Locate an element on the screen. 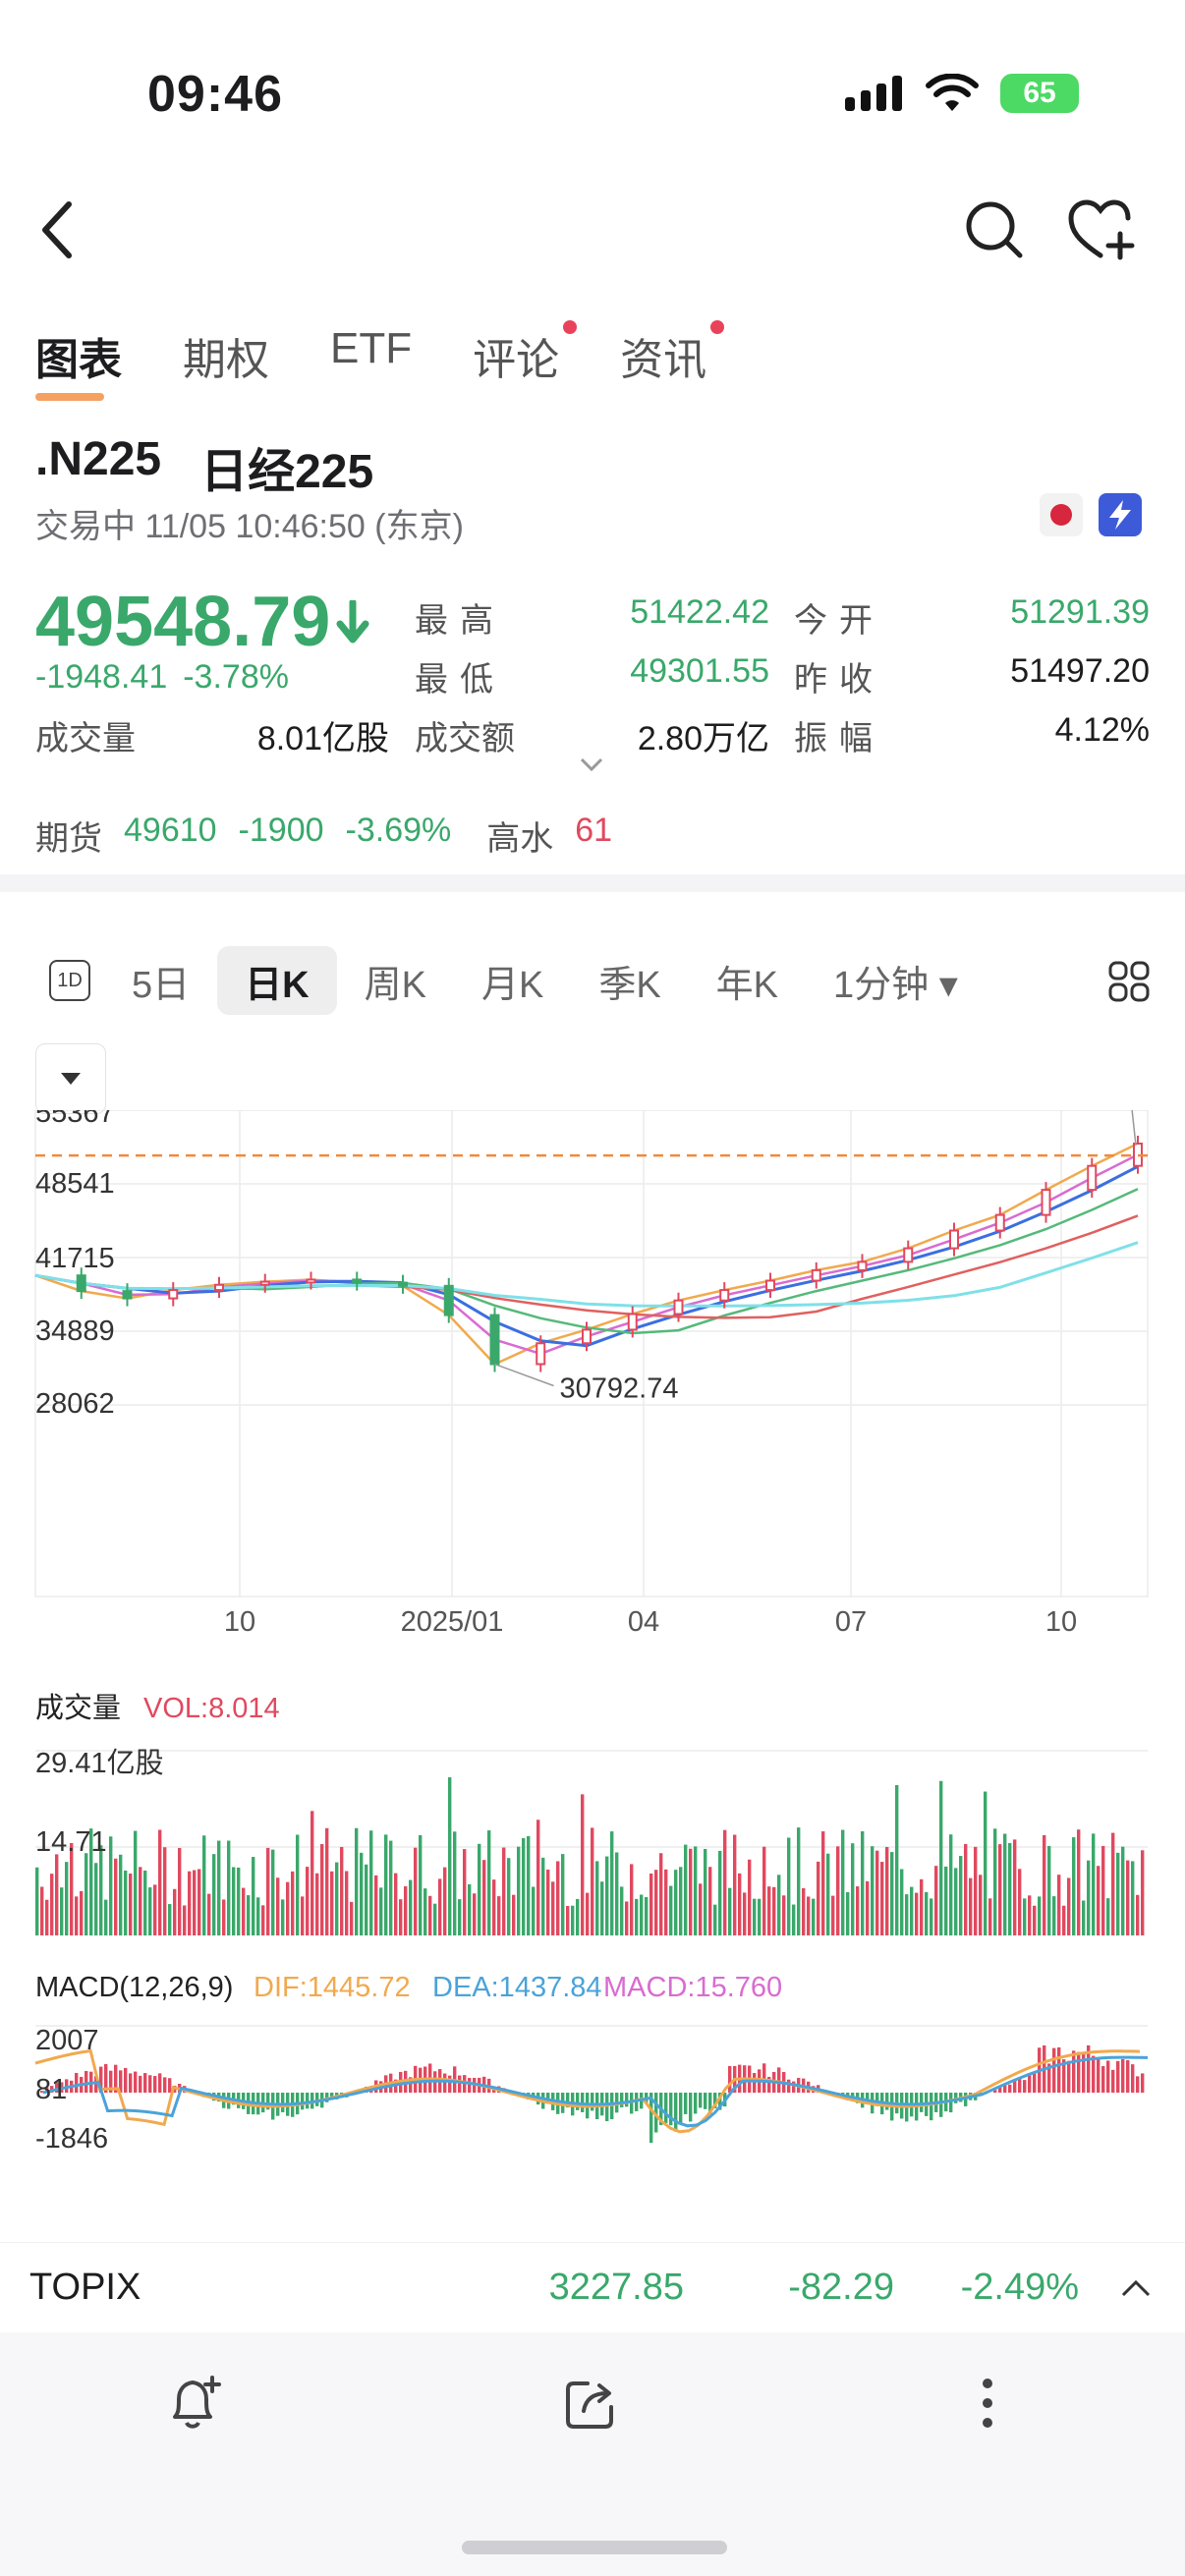 This screenshot has width=1185, height=2576. period-monthly-k: 月K is located at coordinates (512, 985).